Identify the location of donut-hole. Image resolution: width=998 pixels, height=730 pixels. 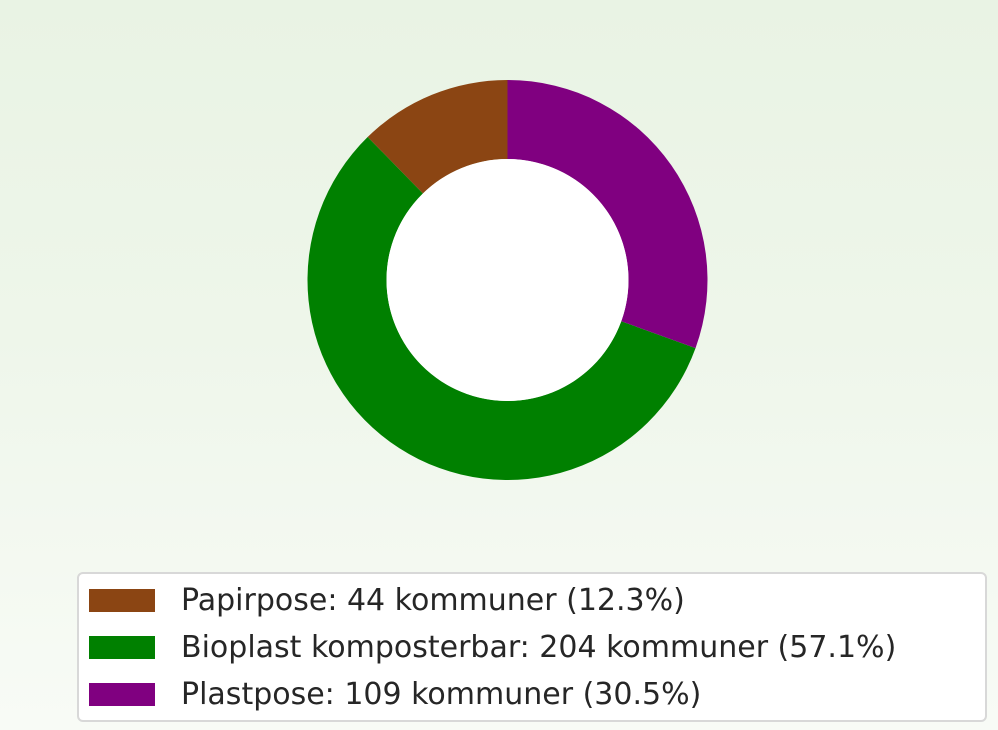
(507, 280).